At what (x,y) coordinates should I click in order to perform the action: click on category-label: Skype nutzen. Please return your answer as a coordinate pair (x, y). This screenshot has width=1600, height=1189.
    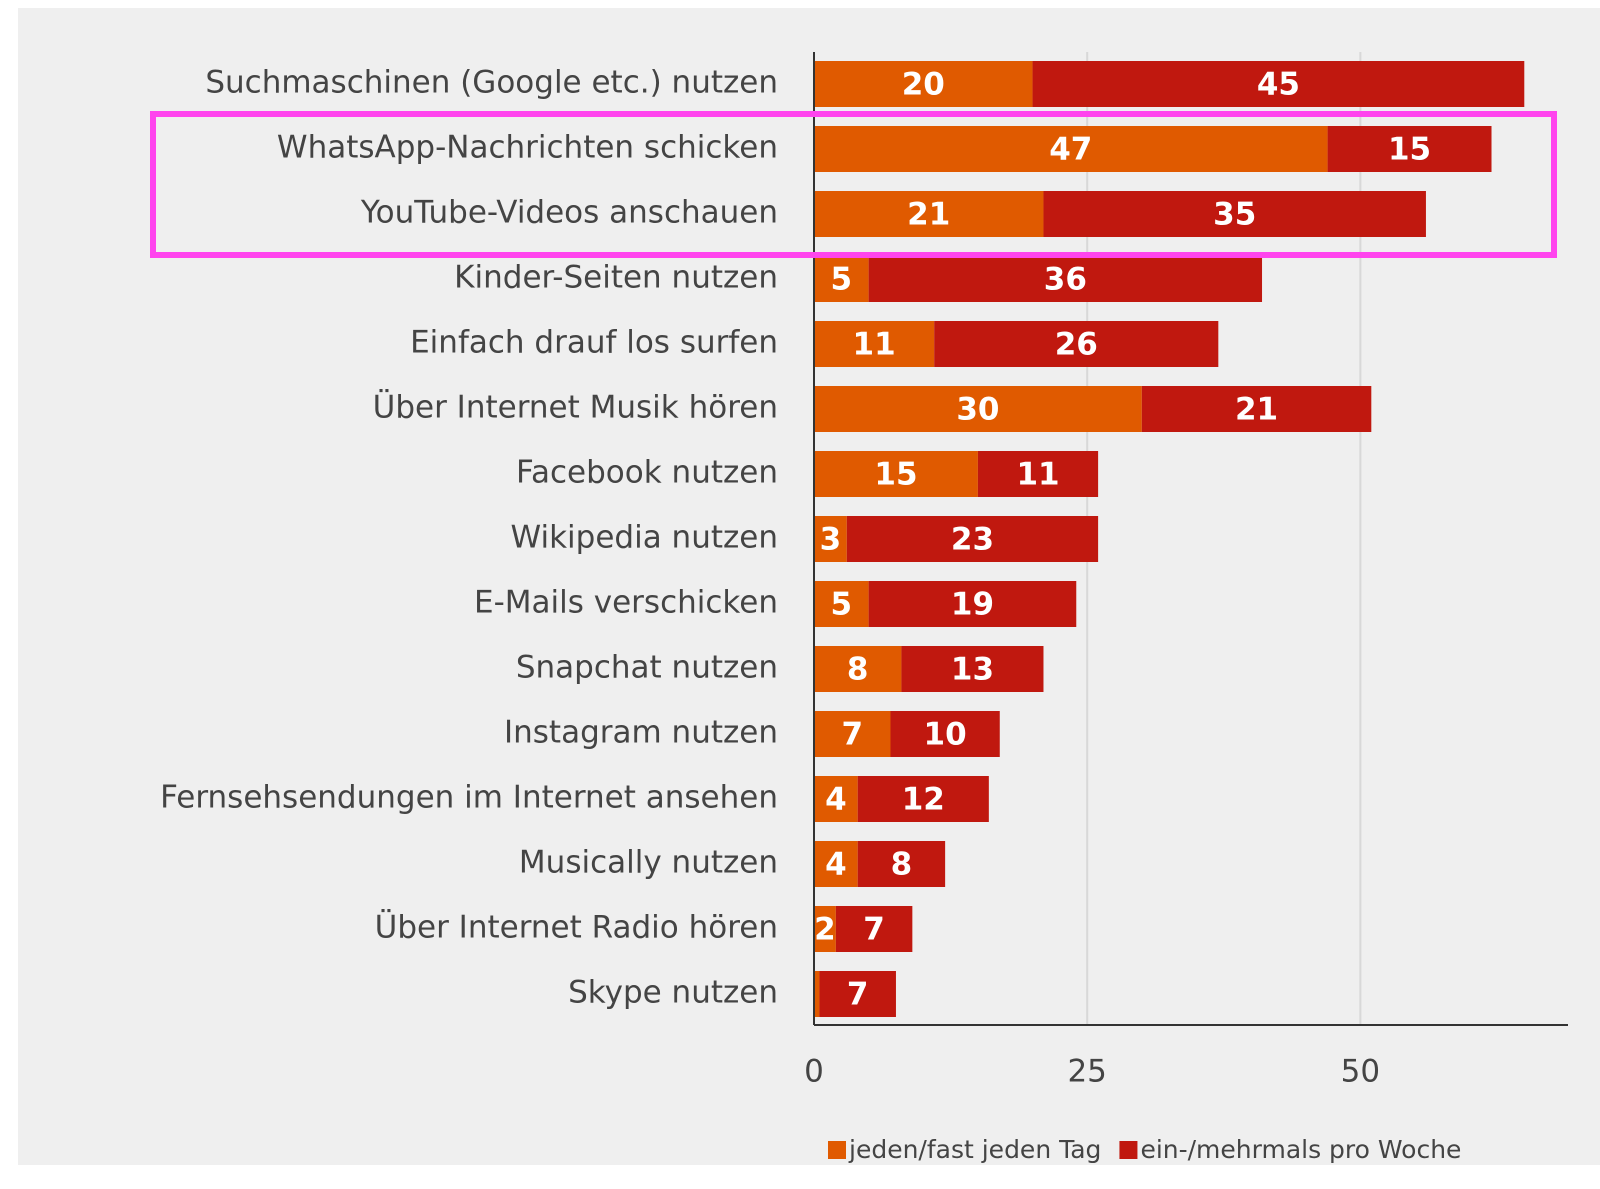
    Looking at the image, I should click on (673, 993).